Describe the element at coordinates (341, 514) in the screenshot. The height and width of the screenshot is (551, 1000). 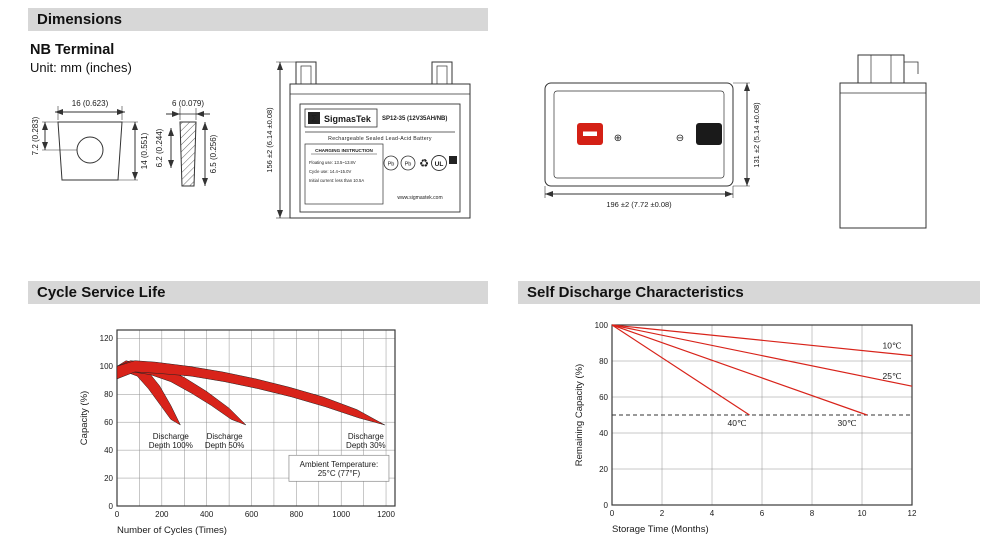
I see `x-tick-label: 1000` at that location.